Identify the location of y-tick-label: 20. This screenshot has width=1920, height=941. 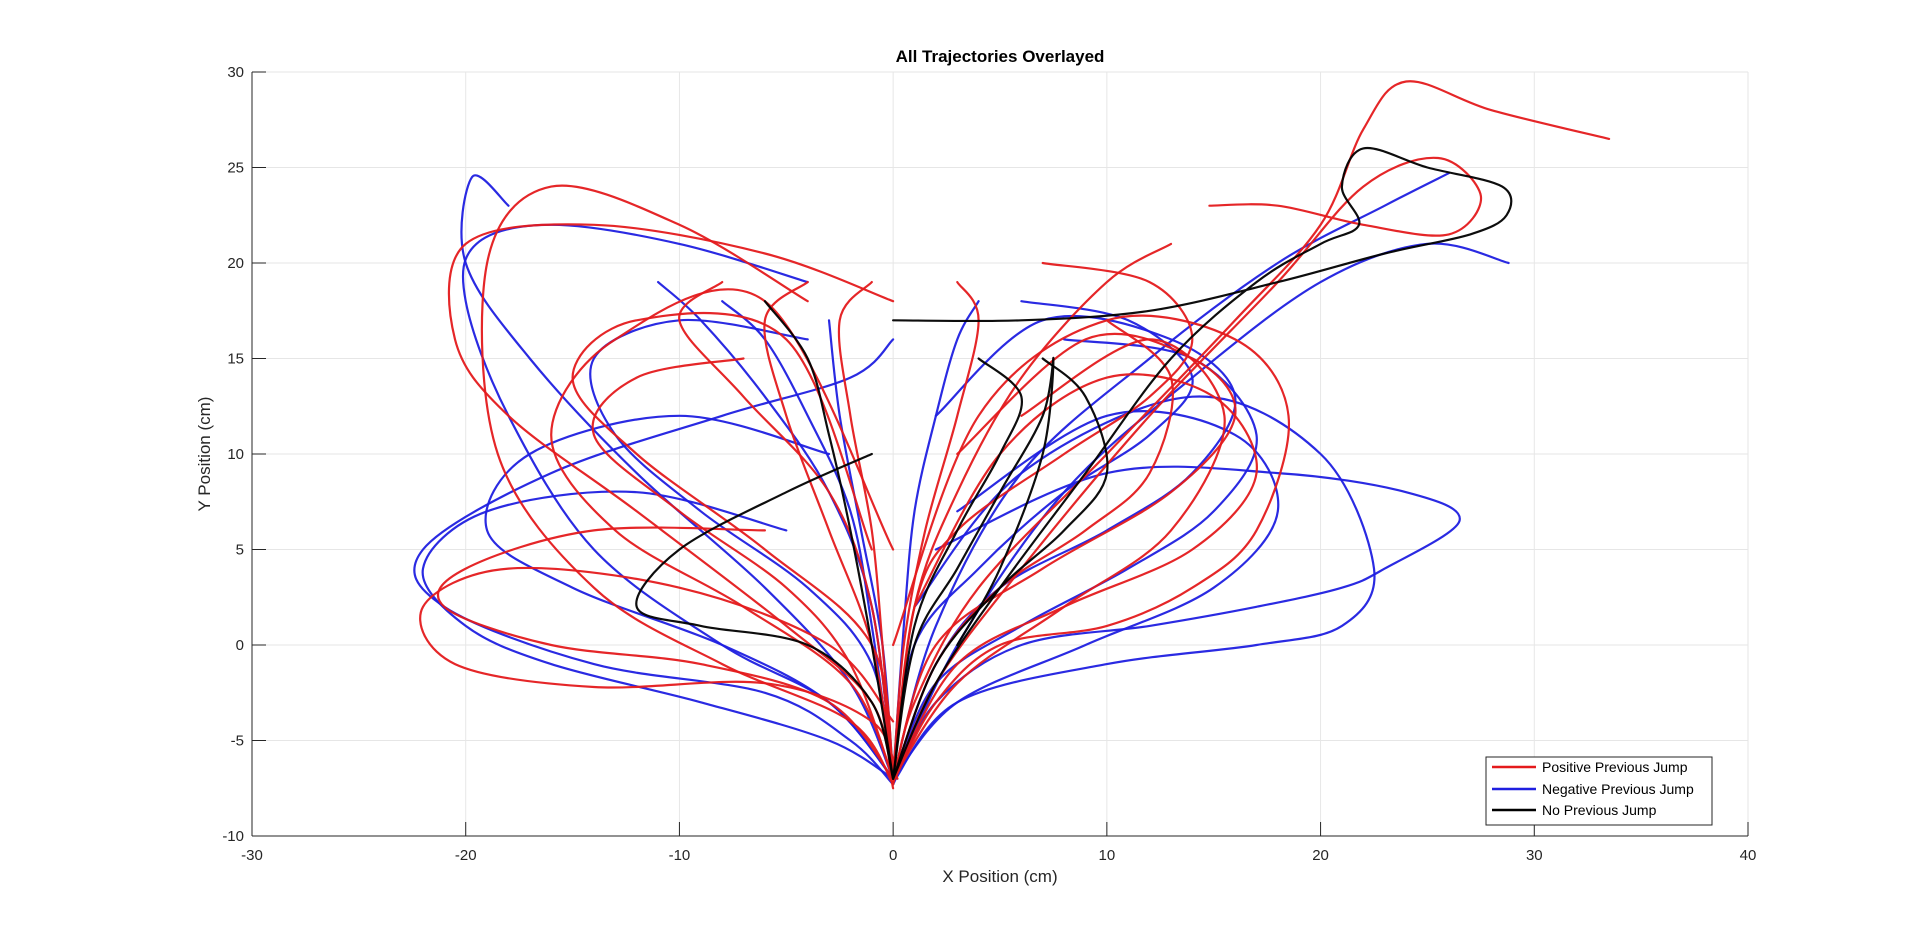
(235, 263).